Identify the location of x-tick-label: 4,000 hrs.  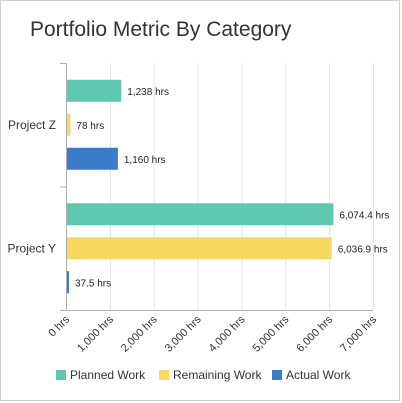
(227, 333).